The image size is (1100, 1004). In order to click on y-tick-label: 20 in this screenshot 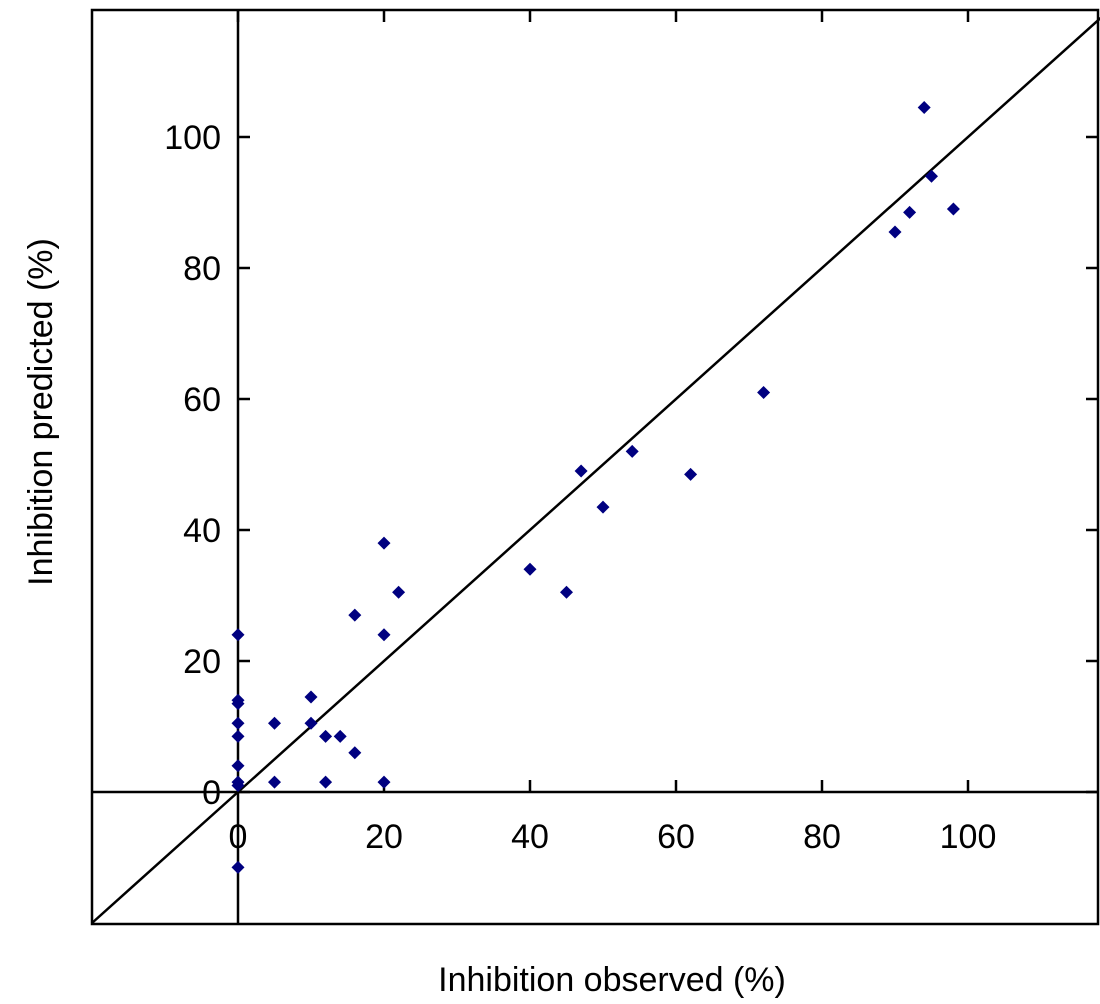, I will do `click(202, 662)`.